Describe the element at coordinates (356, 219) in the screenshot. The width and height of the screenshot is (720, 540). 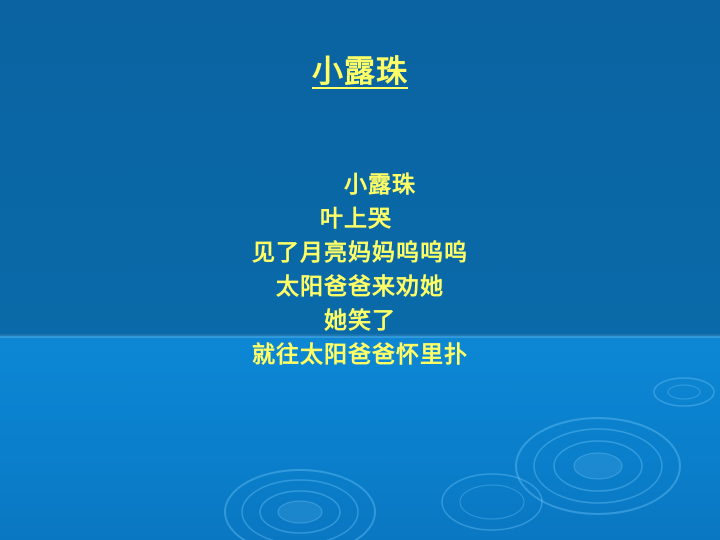
I see `poem-line: 叶上哭` at that location.